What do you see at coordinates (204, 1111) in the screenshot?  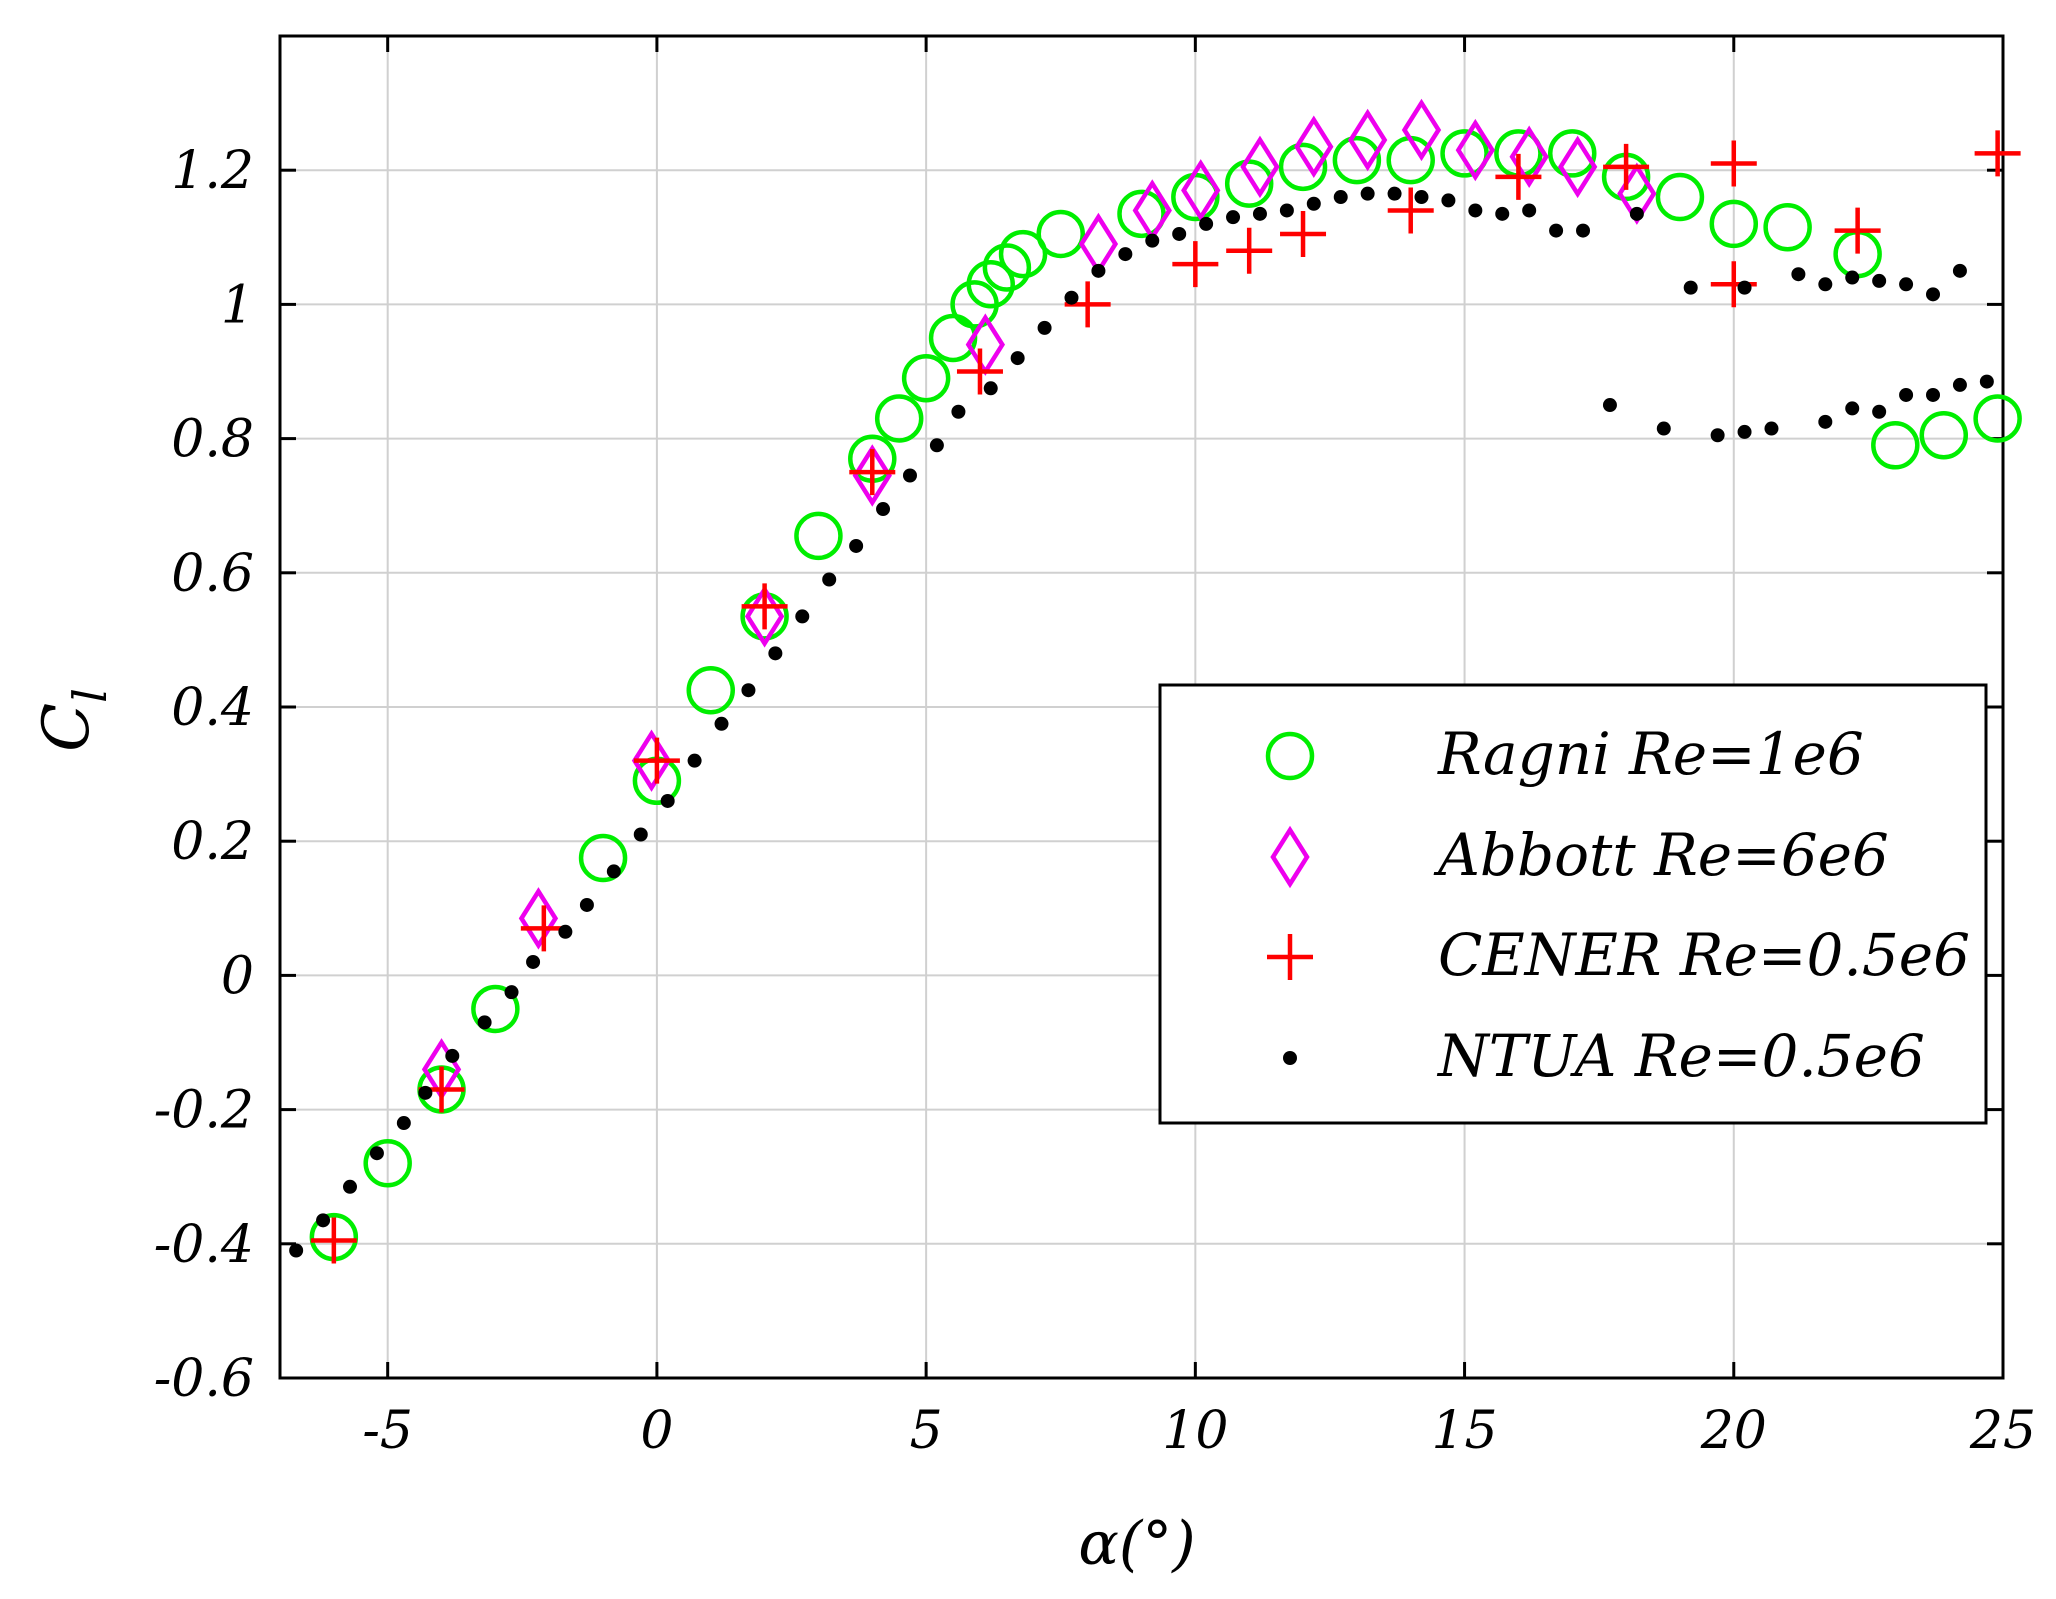 I see `y-tick-label: -0.2` at bounding box center [204, 1111].